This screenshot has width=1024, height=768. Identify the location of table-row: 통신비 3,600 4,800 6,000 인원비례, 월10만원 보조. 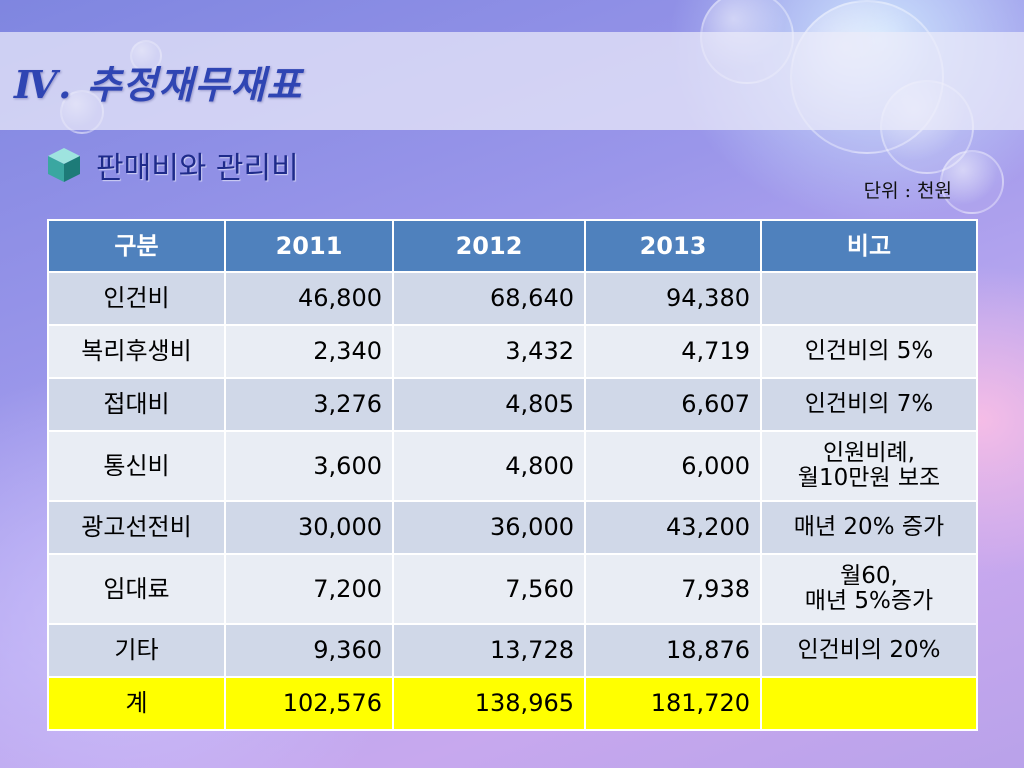
(512, 466).